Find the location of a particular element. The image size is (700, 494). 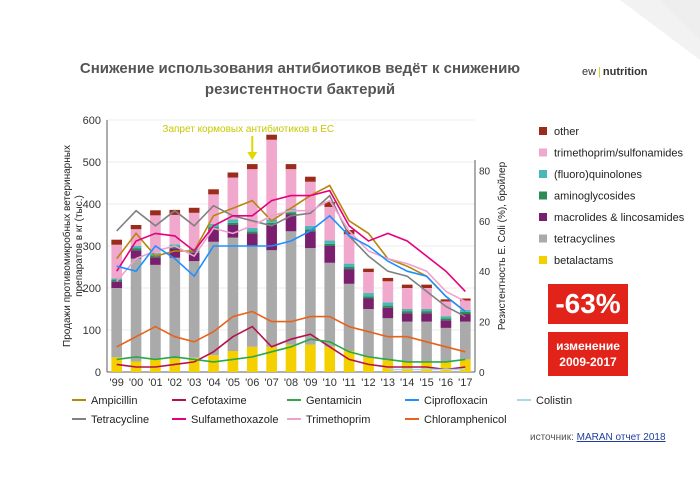

annotation-arrow-head is located at coordinates (252, 156).